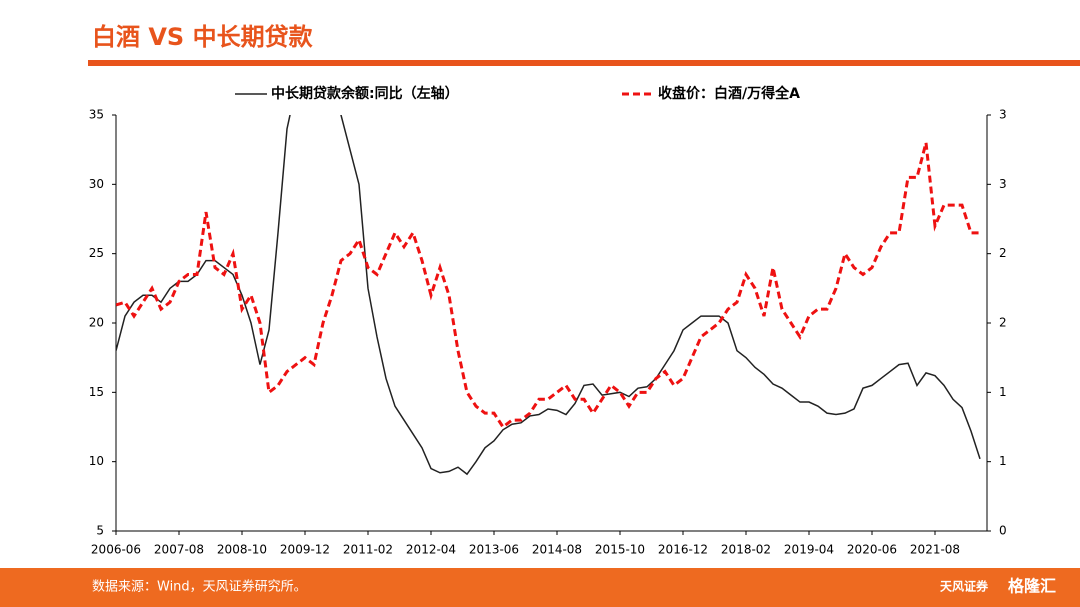 The image size is (1080, 607). I want to click on x-tick-label: 2015-10, so click(620, 550).